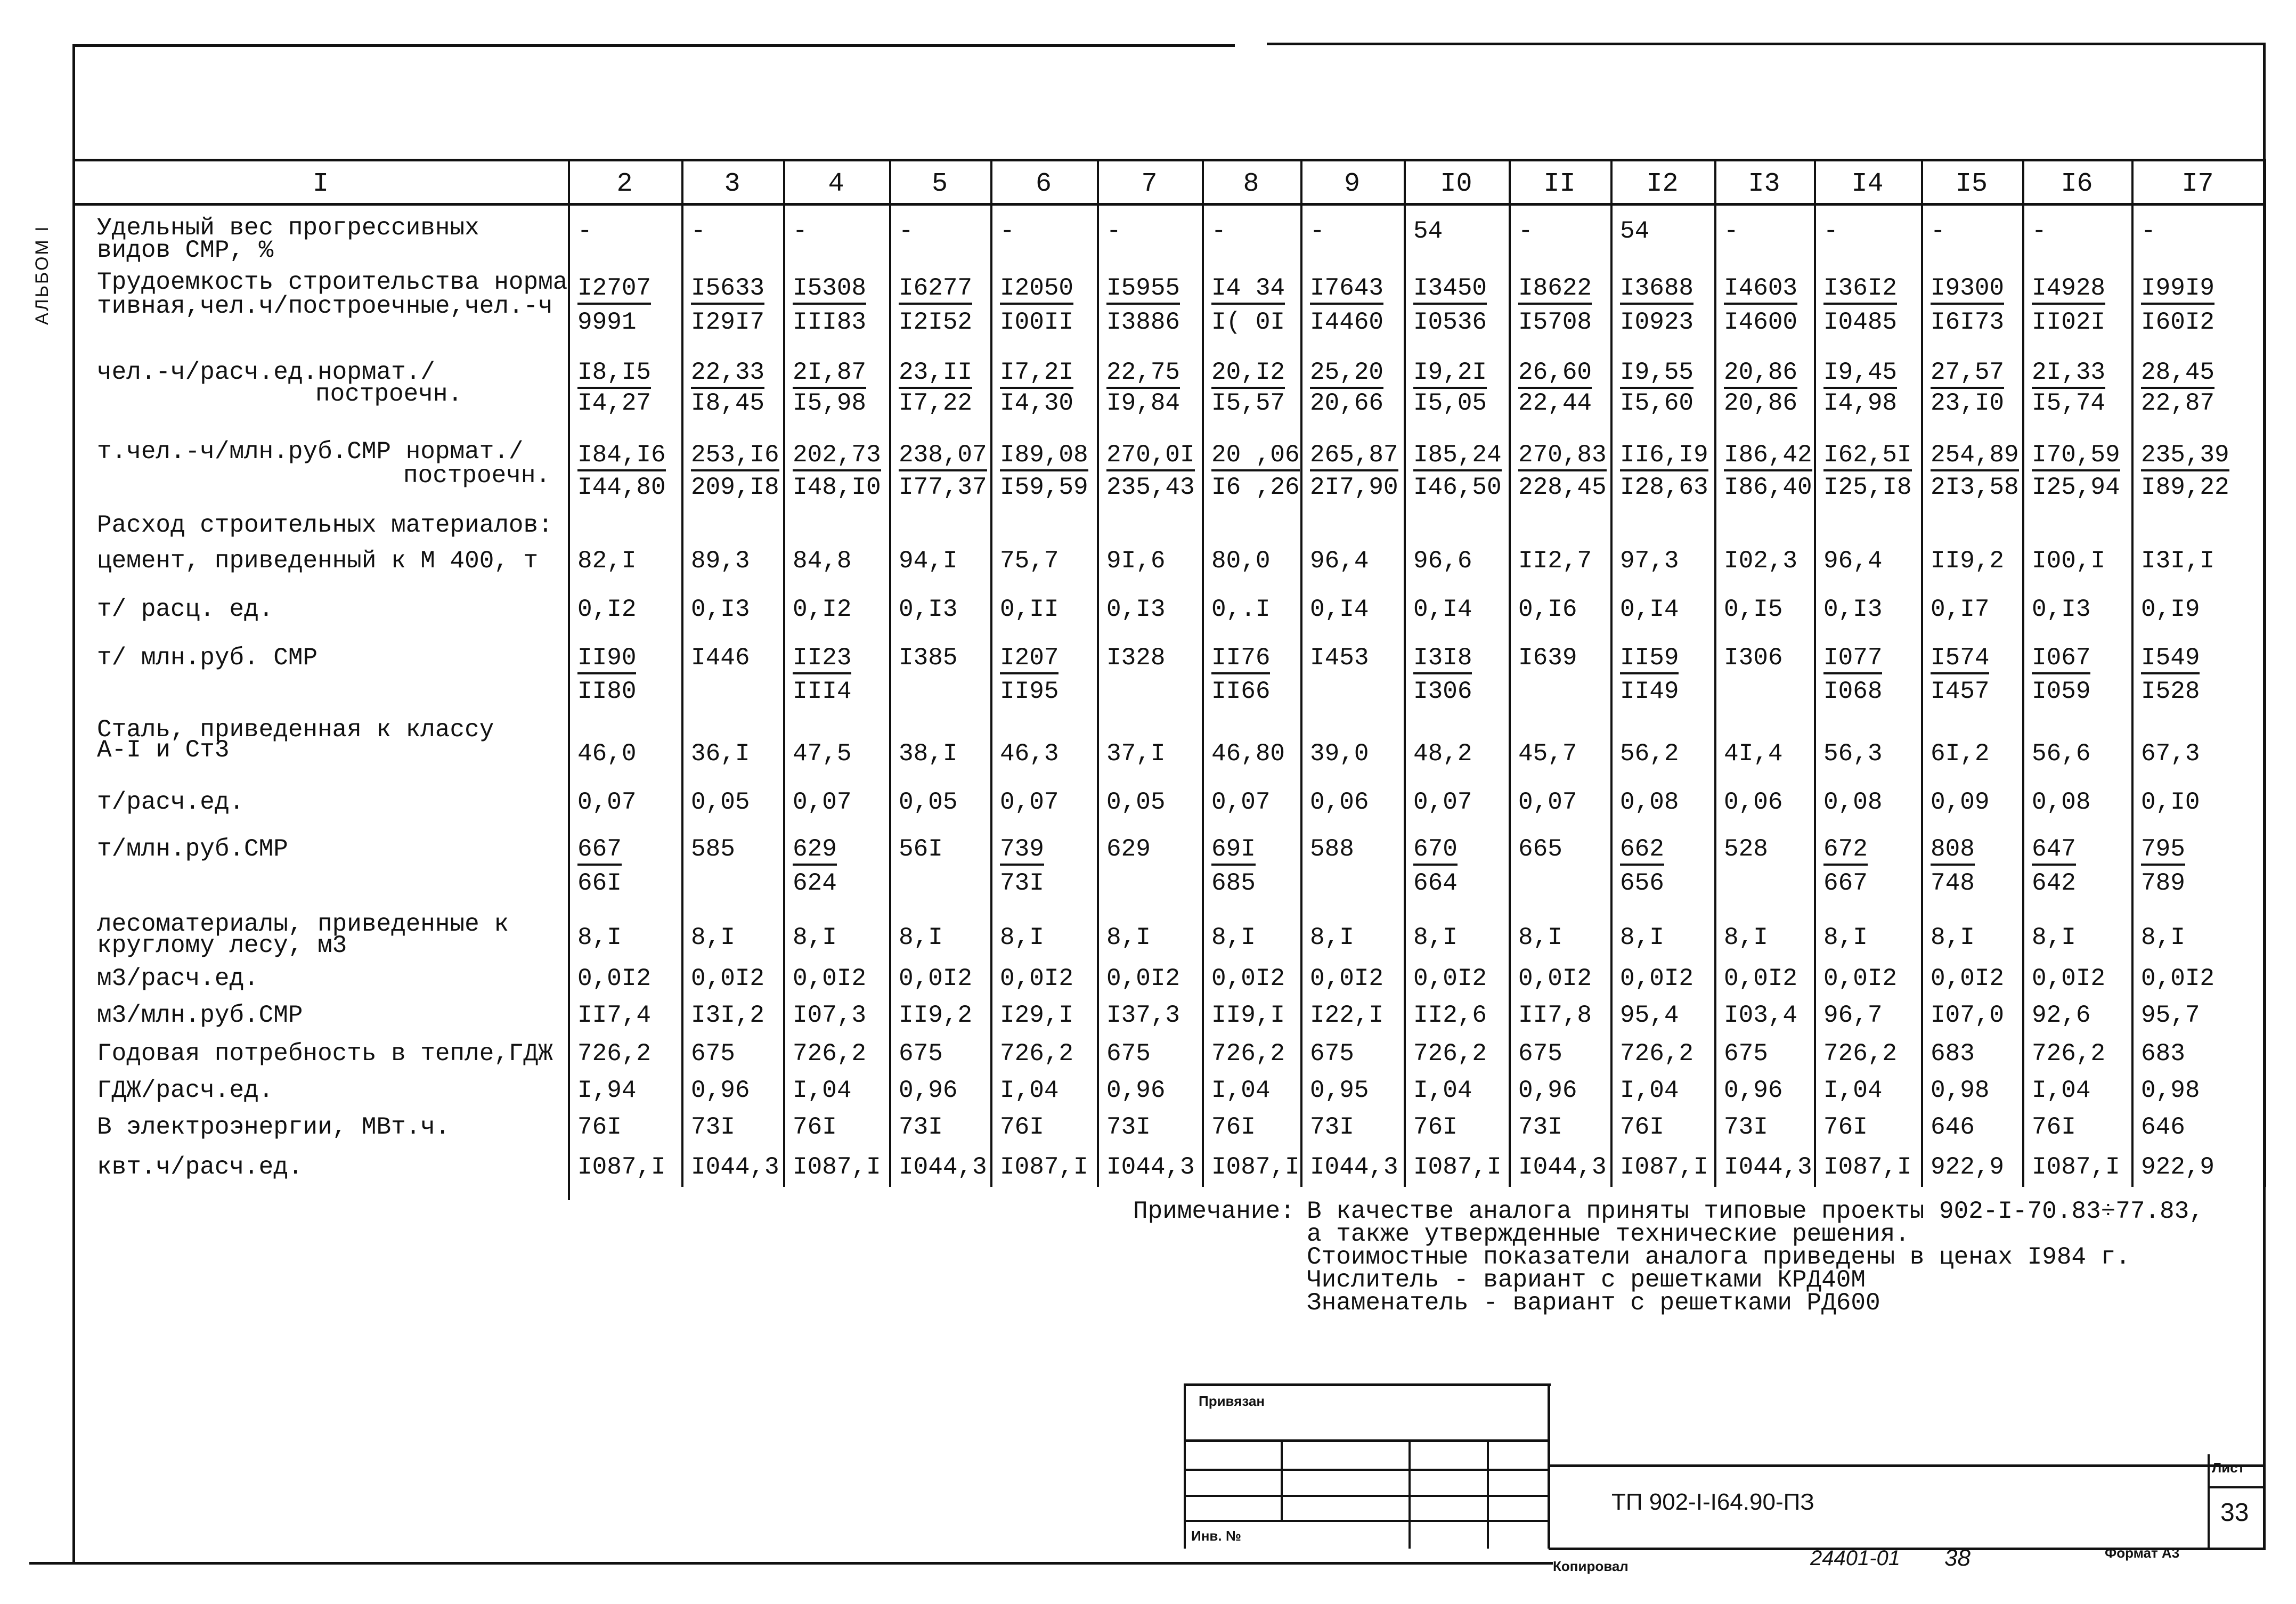  What do you see at coordinates (200, 1167) in the screenshot?
I see `row-label: квт.ч/расч.ед.` at bounding box center [200, 1167].